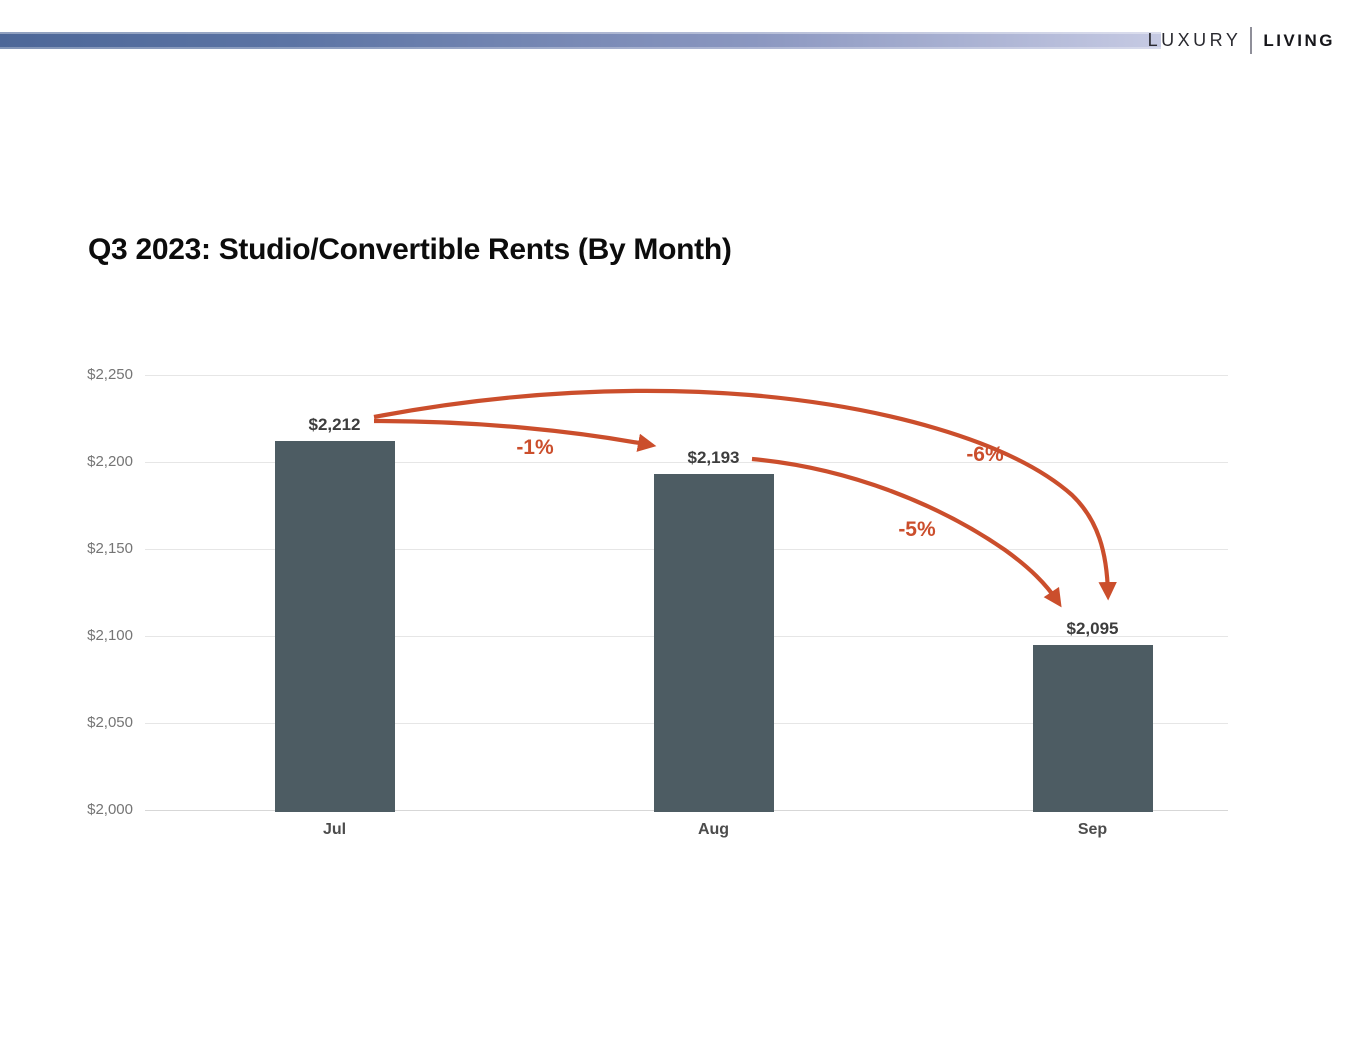 This screenshot has height=1050, width=1350. Describe the element at coordinates (1194, 40) in the screenshot. I see `brand-word-luxury: LUXURY` at that location.